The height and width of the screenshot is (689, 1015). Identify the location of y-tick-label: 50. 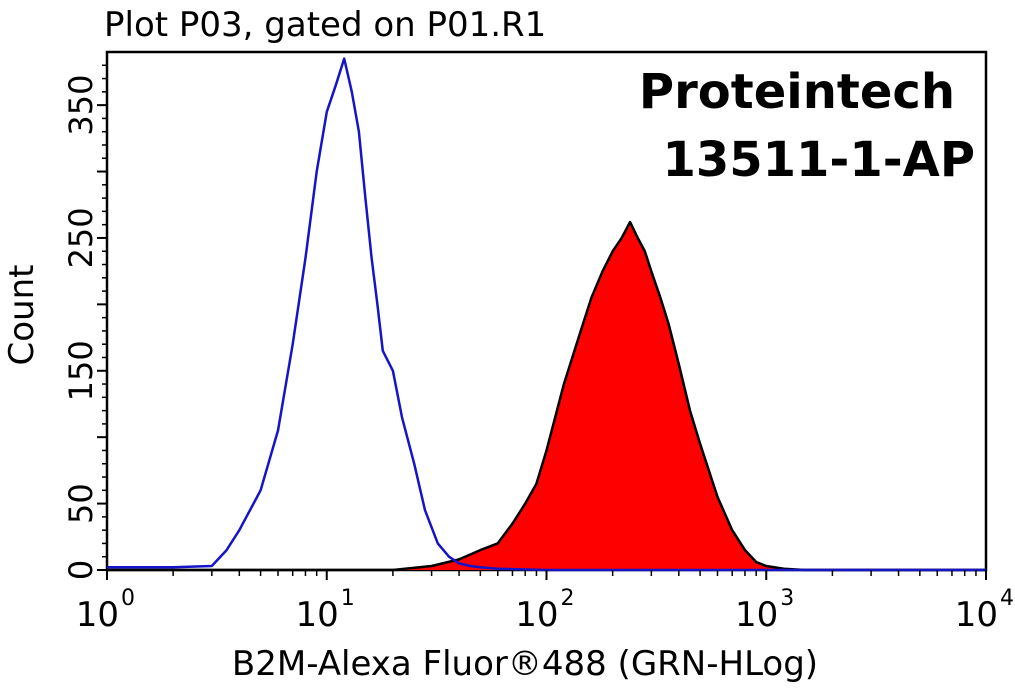
(81, 503).